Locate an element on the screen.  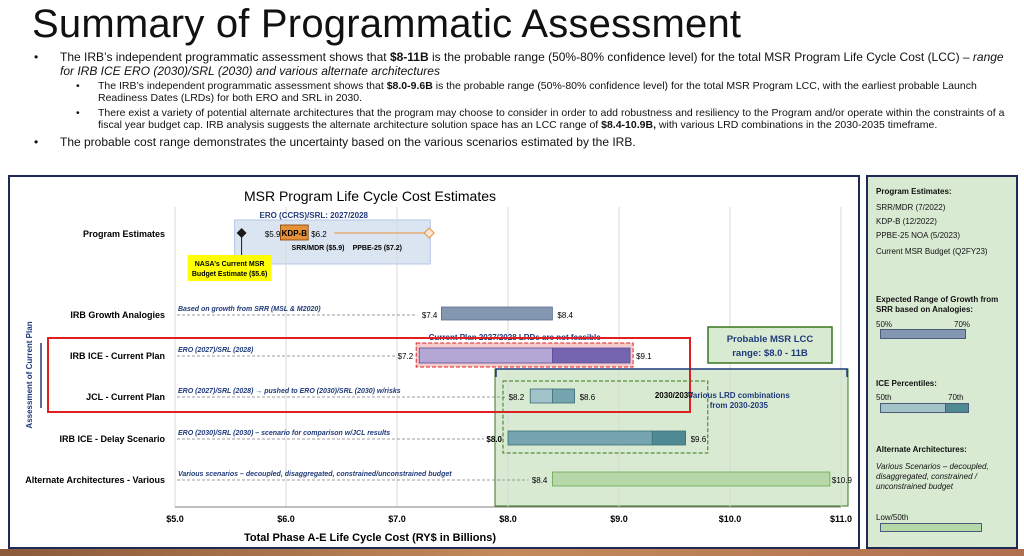
ice-bar-high is located at coordinates (591, 355).